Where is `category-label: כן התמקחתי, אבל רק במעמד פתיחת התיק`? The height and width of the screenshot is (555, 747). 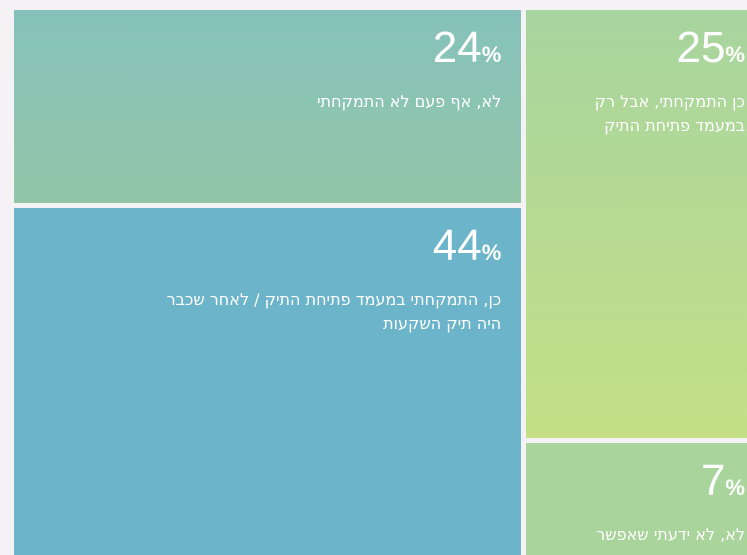
category-label: כן התמקחתי, אבל רק במעמד פתיחת התיק is located at coordinates (669, 113).